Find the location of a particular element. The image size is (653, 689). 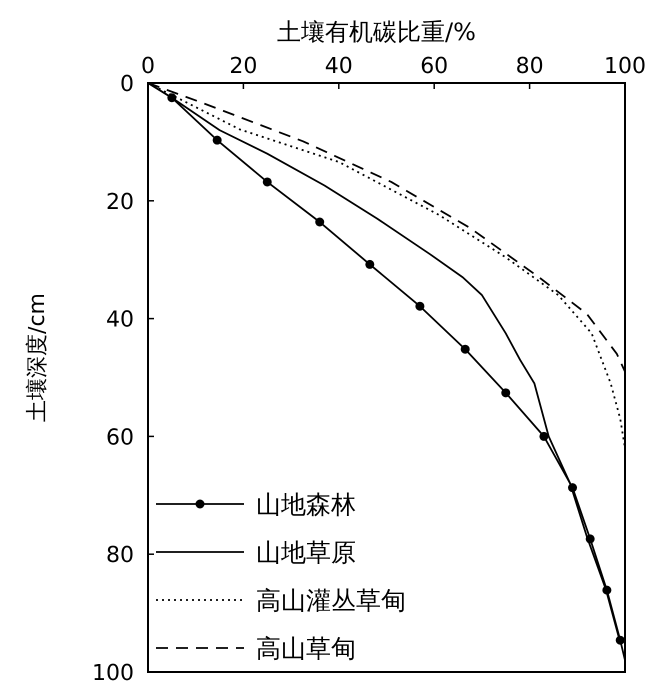

x-tick-label: 100 is located at coordinates (625, 66).